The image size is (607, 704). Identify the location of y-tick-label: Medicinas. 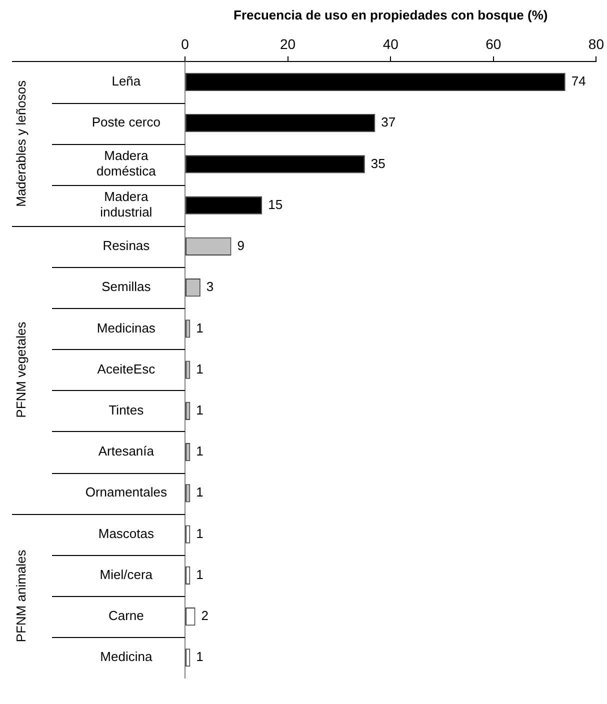
(126, 328).